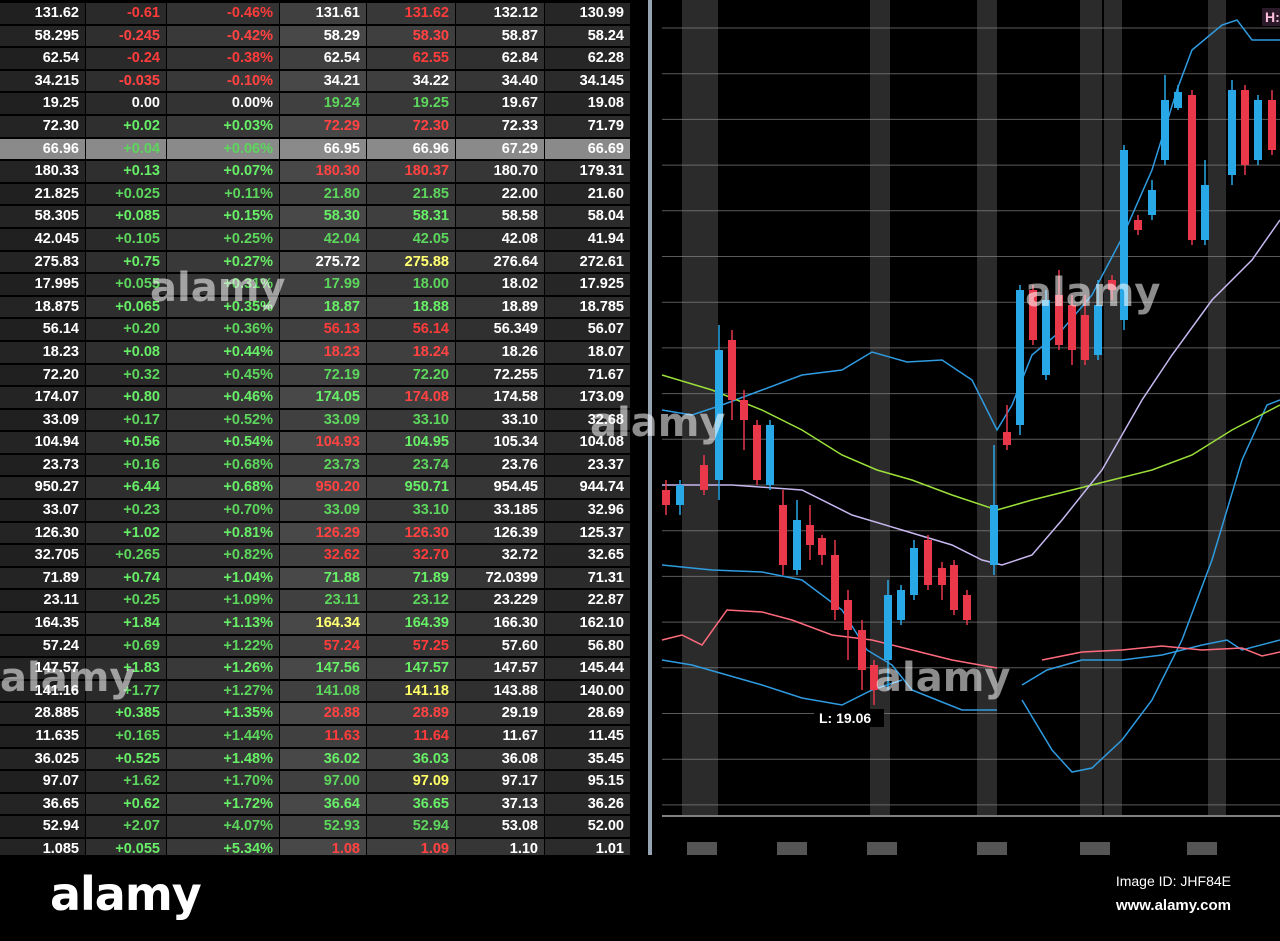  Describe the element at coordinates (325, 58) in the screenshot. I see `table-row: 62.54 -0.24 -0.38% 62.54 62.55 62.84 62.28` at that location.